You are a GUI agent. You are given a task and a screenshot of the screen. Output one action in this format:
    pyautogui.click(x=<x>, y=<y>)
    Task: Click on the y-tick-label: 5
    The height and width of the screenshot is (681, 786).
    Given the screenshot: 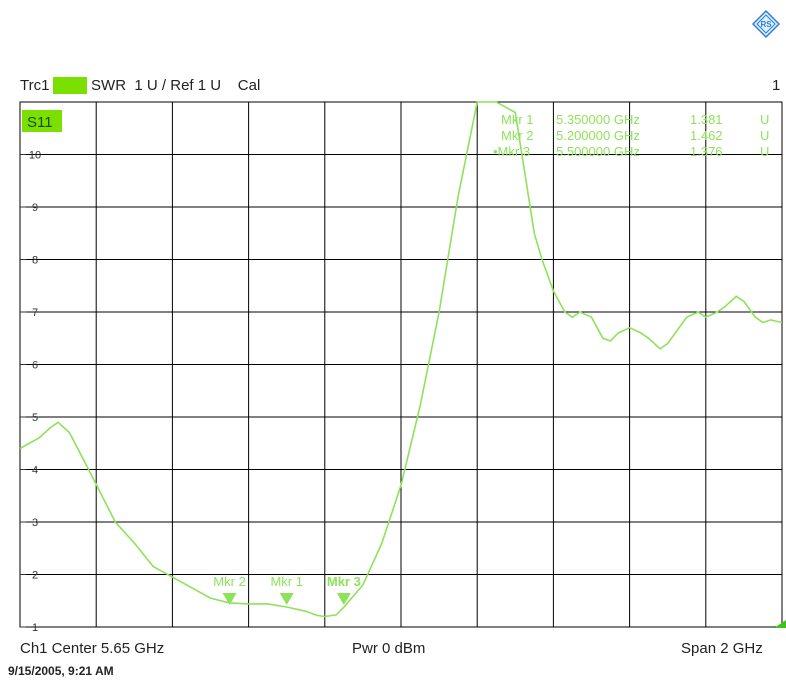 What is the action you would take?
    pyautogui.click(x=35, y=418)
    